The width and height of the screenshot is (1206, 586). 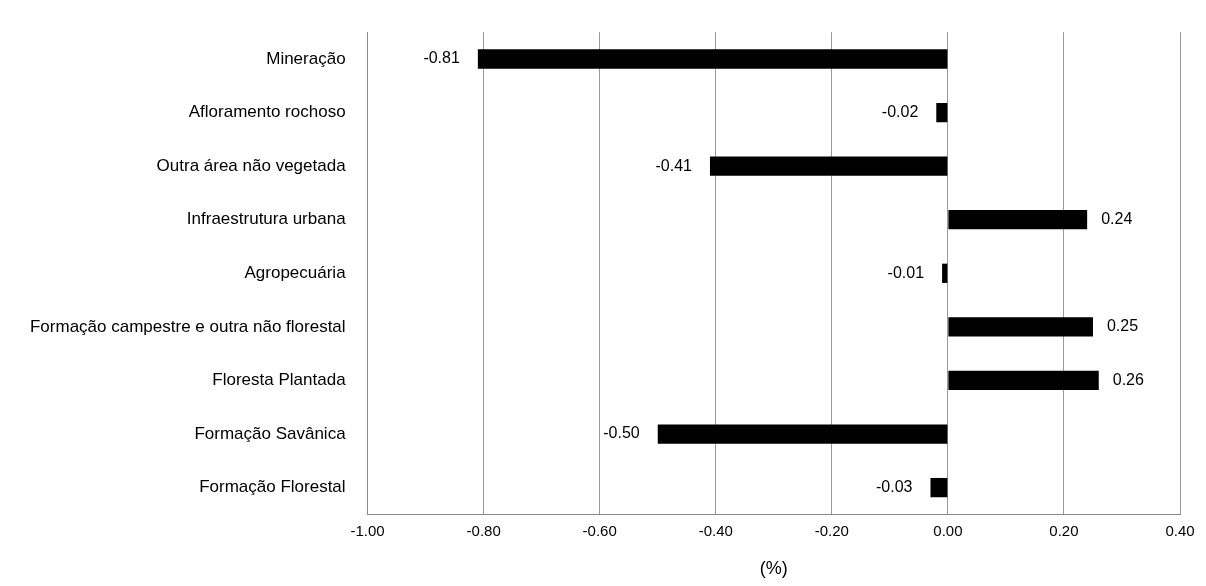 What do you see at coordinates (272, 487) in the screenshot?
I see `y-tick-label: Formação Florestal` at bounding box center [272, 487].